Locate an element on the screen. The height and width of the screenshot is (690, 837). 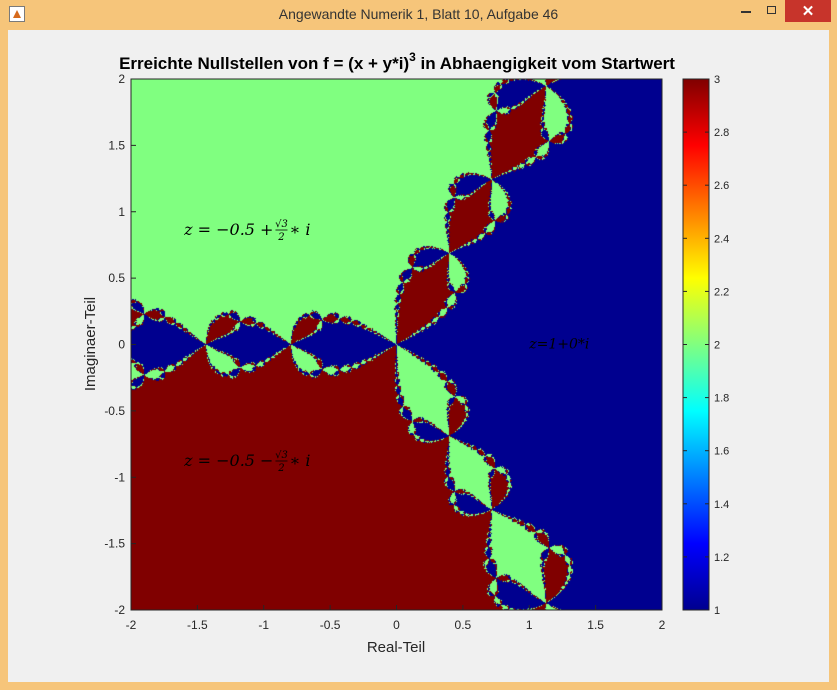
matlab-icon is located at coordinates (17, 14).